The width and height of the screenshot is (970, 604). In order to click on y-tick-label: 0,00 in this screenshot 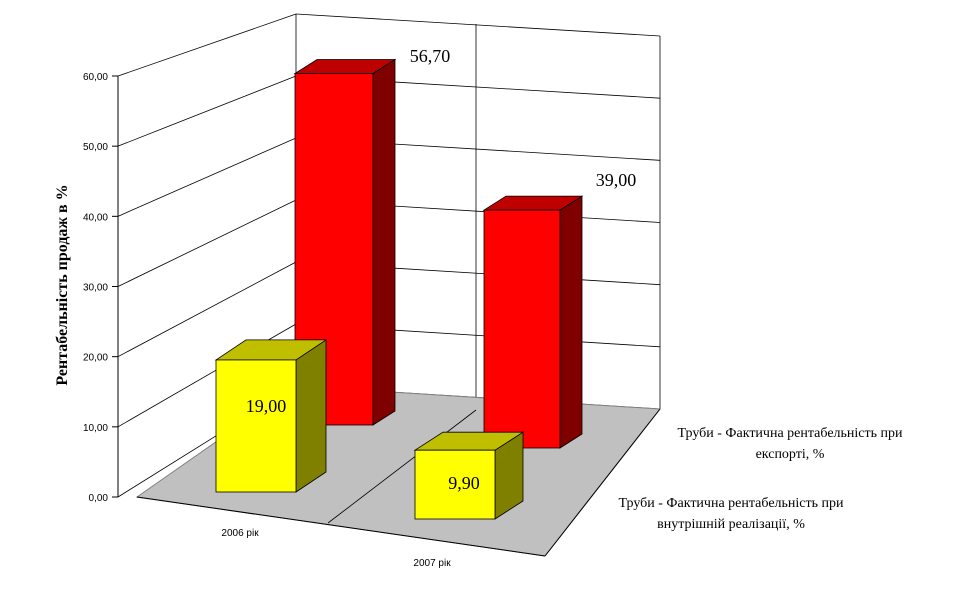, I will do `click(99, 498)`.